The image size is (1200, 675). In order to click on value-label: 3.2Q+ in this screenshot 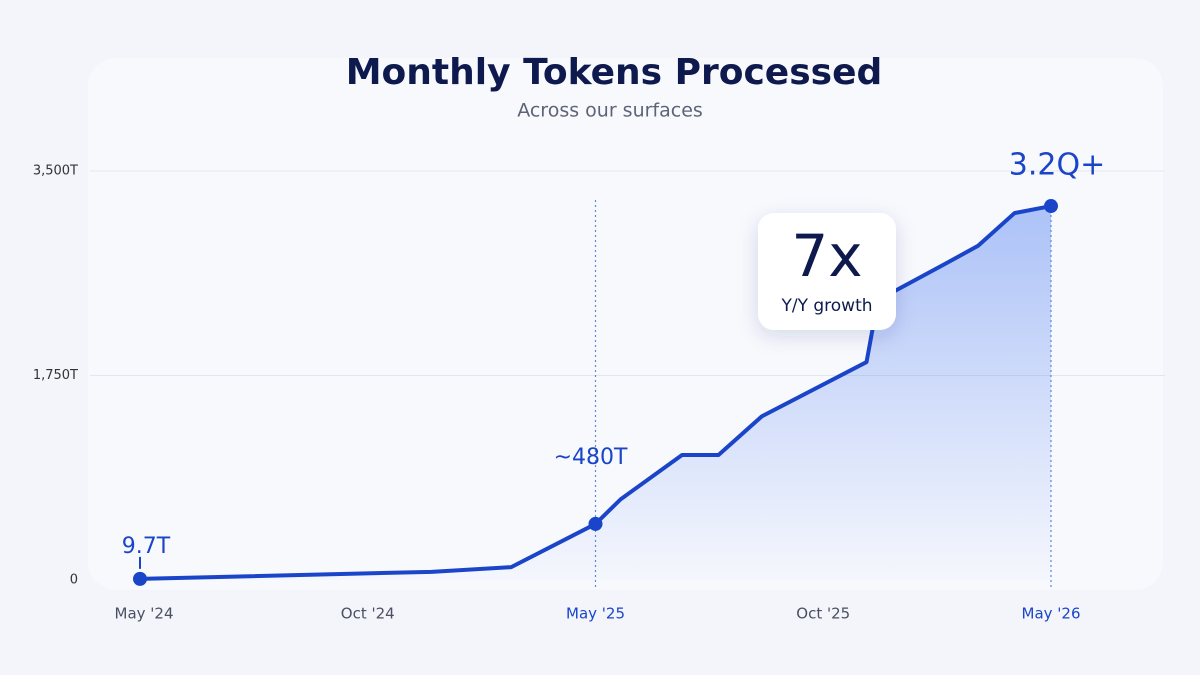, I will do `click(1057, 165)`.